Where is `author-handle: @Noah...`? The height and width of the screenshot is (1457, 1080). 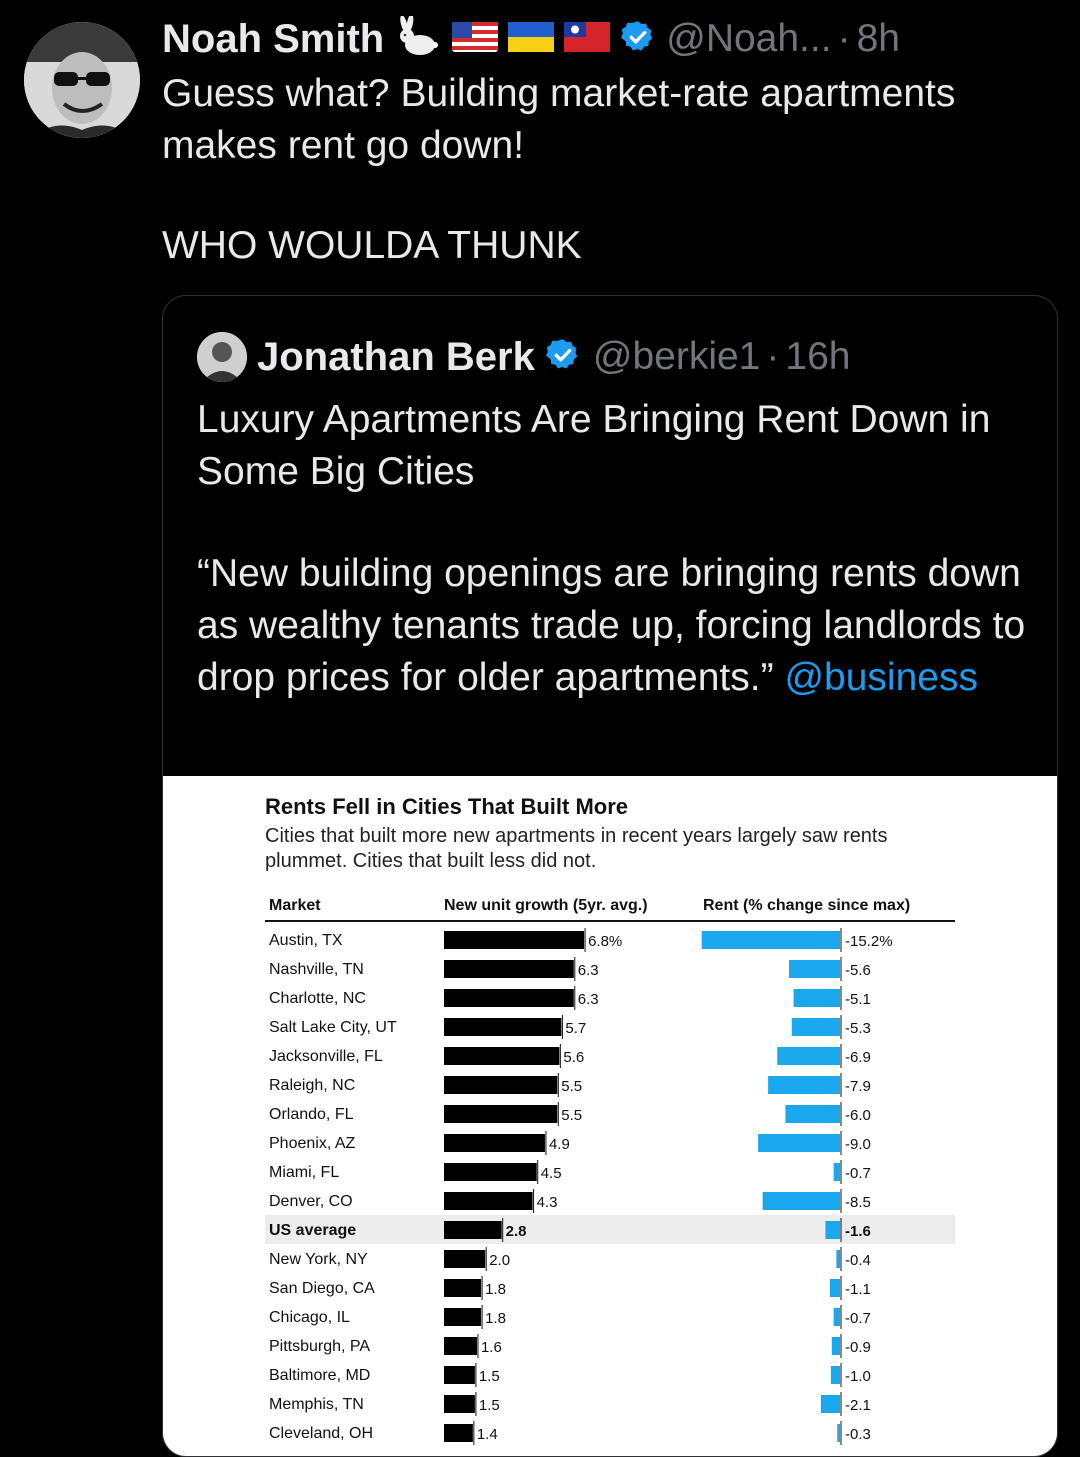
author-handle: @Noah... is located at coordinates (749, 38).